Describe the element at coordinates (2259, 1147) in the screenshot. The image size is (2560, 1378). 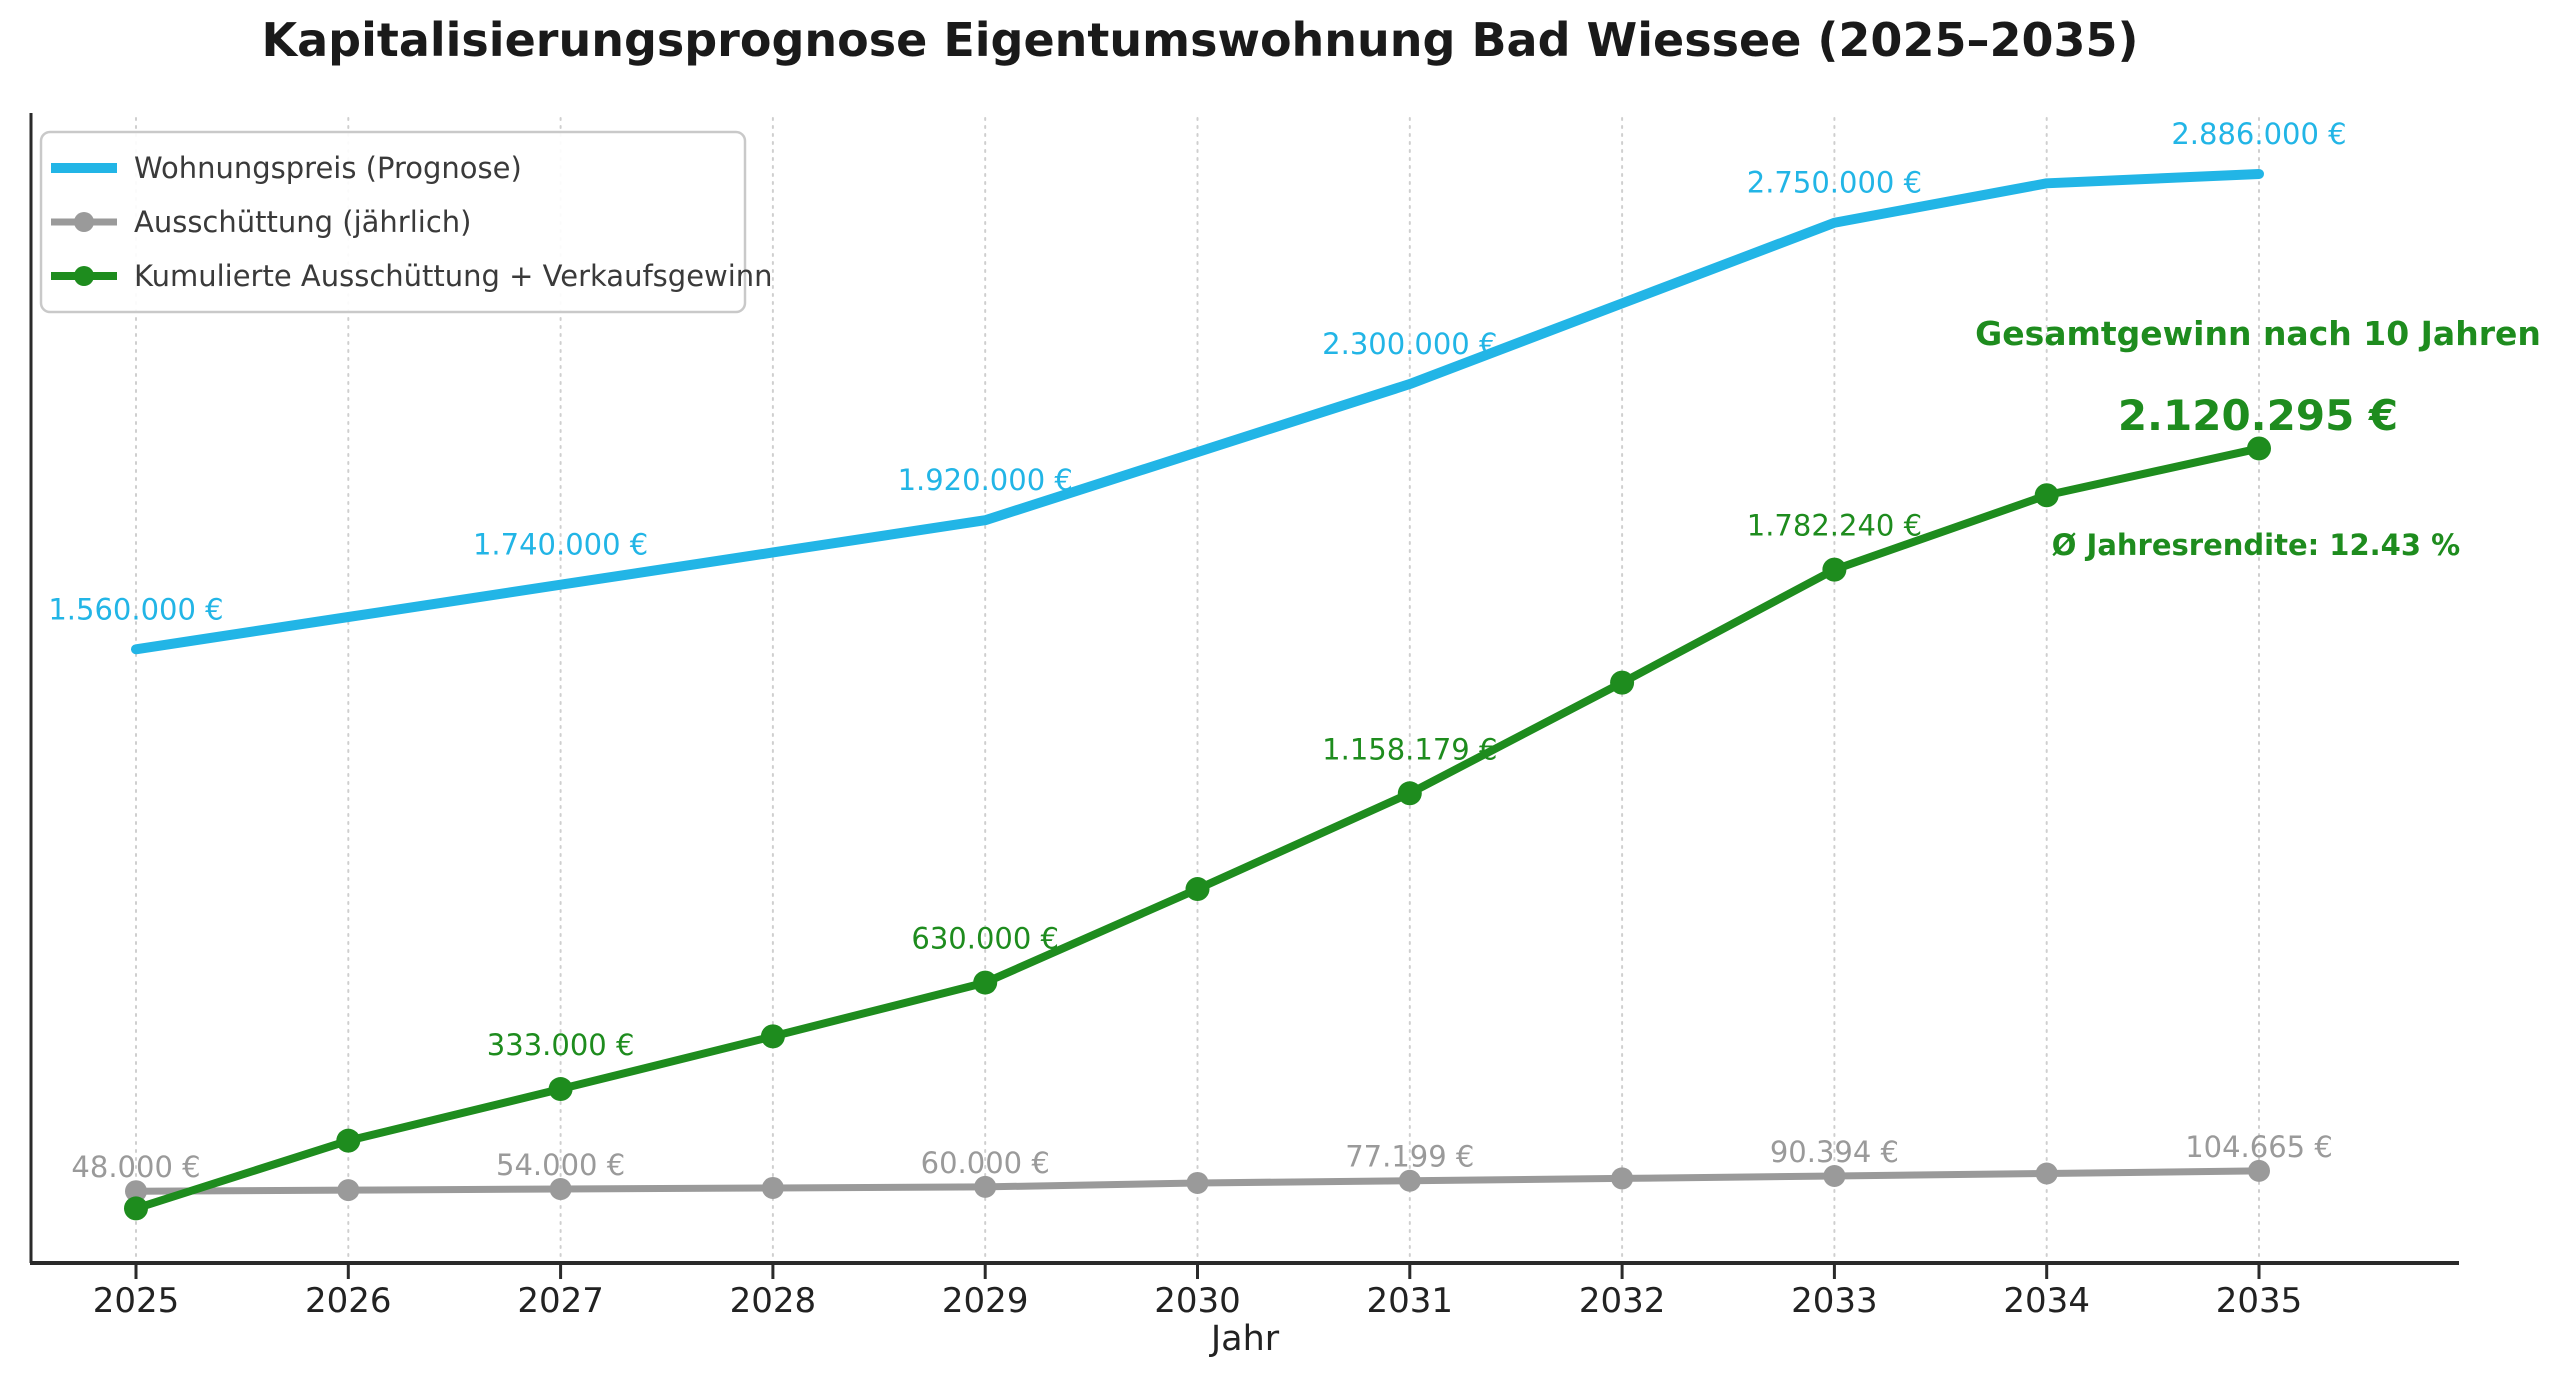
I see `value-label-1-2035: 104.665 €` at that location.